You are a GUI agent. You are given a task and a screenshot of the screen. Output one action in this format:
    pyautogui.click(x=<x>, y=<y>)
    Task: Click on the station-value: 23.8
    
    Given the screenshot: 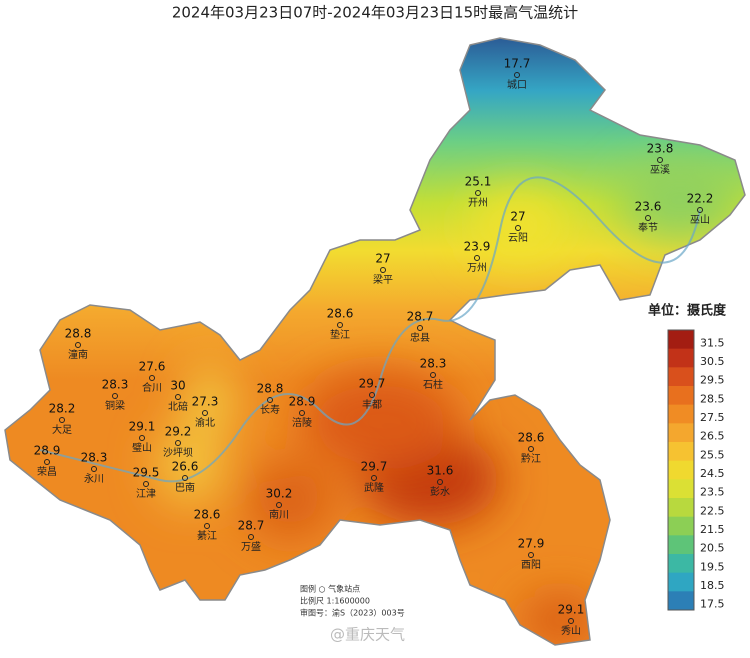 What is the action you would take?
    pyautogui.click(x=660, y=149)
    